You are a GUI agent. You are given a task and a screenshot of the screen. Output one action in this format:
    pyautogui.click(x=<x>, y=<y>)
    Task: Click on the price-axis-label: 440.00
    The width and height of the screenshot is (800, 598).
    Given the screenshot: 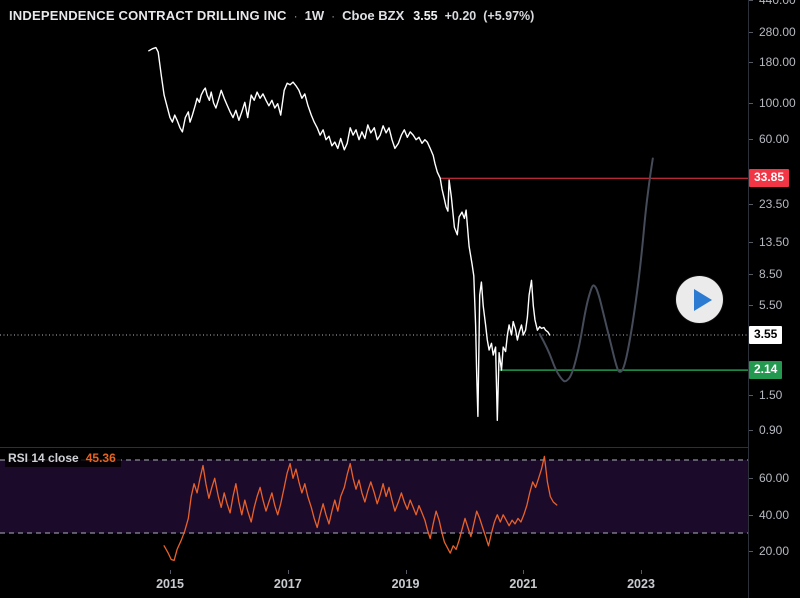 What is the action you would take?
    pyautogui.click(x=774, y=4)
    